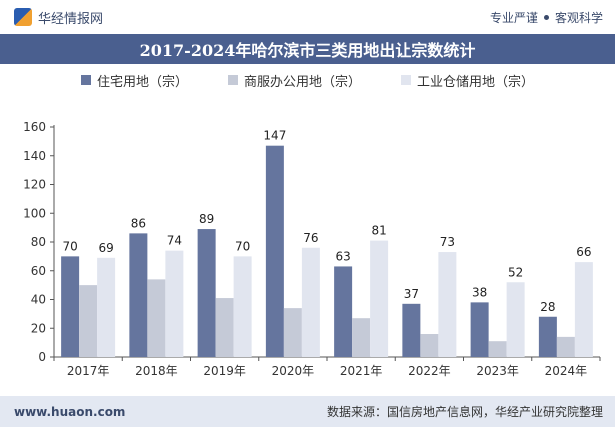 Image resolution: width=615 pixels, height=427 pixels. What do you see at coordinates (476, 82) in the screenshot?
I see `legend-label-industrial: 工业仓储用地（宗）` at bounding box center [476, 82].